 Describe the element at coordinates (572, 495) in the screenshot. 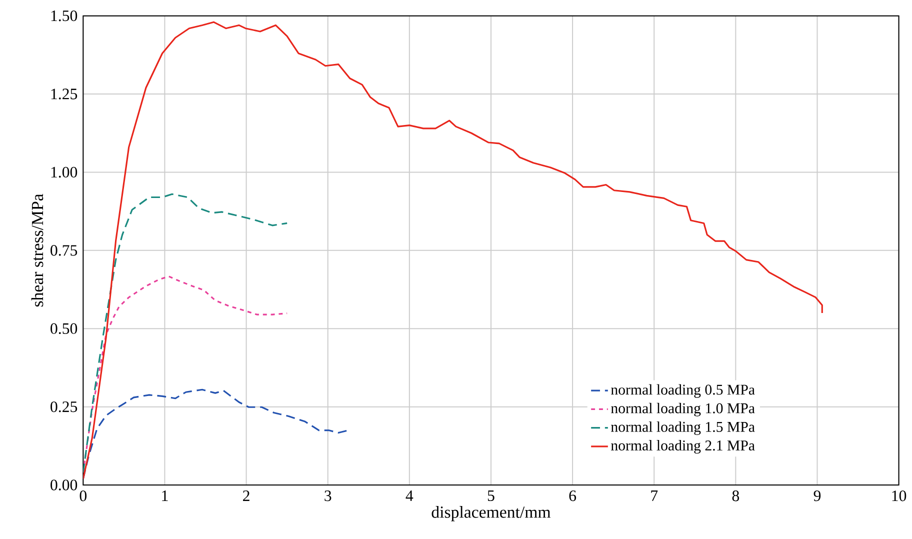

I see `x-tick-label: 6` at that location.